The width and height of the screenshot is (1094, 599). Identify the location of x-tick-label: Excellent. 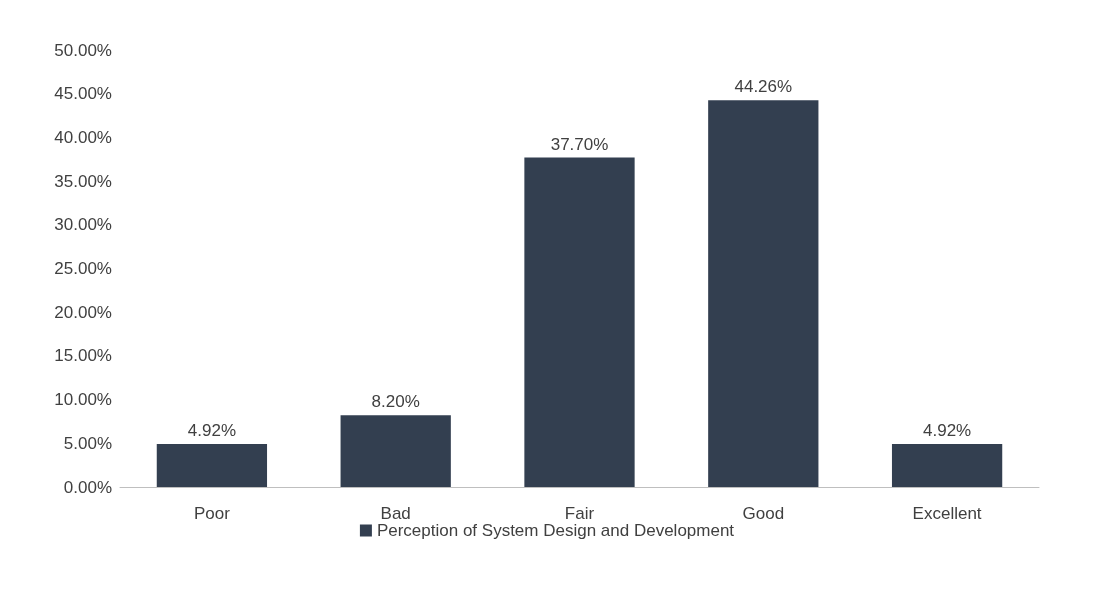
(947, 513).